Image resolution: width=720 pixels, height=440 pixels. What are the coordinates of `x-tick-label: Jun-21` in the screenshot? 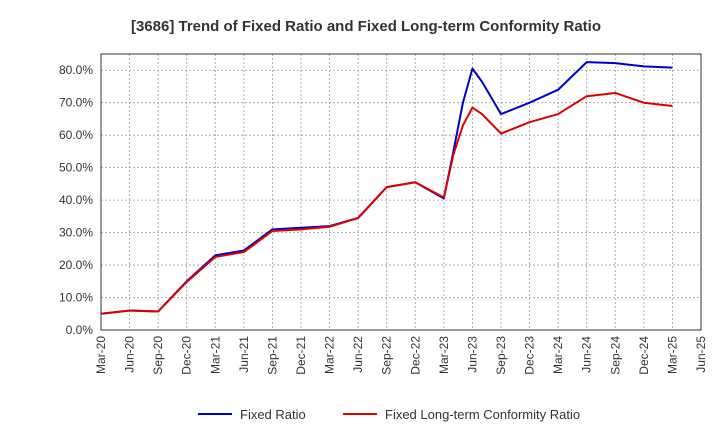 It's located at (244, 354).